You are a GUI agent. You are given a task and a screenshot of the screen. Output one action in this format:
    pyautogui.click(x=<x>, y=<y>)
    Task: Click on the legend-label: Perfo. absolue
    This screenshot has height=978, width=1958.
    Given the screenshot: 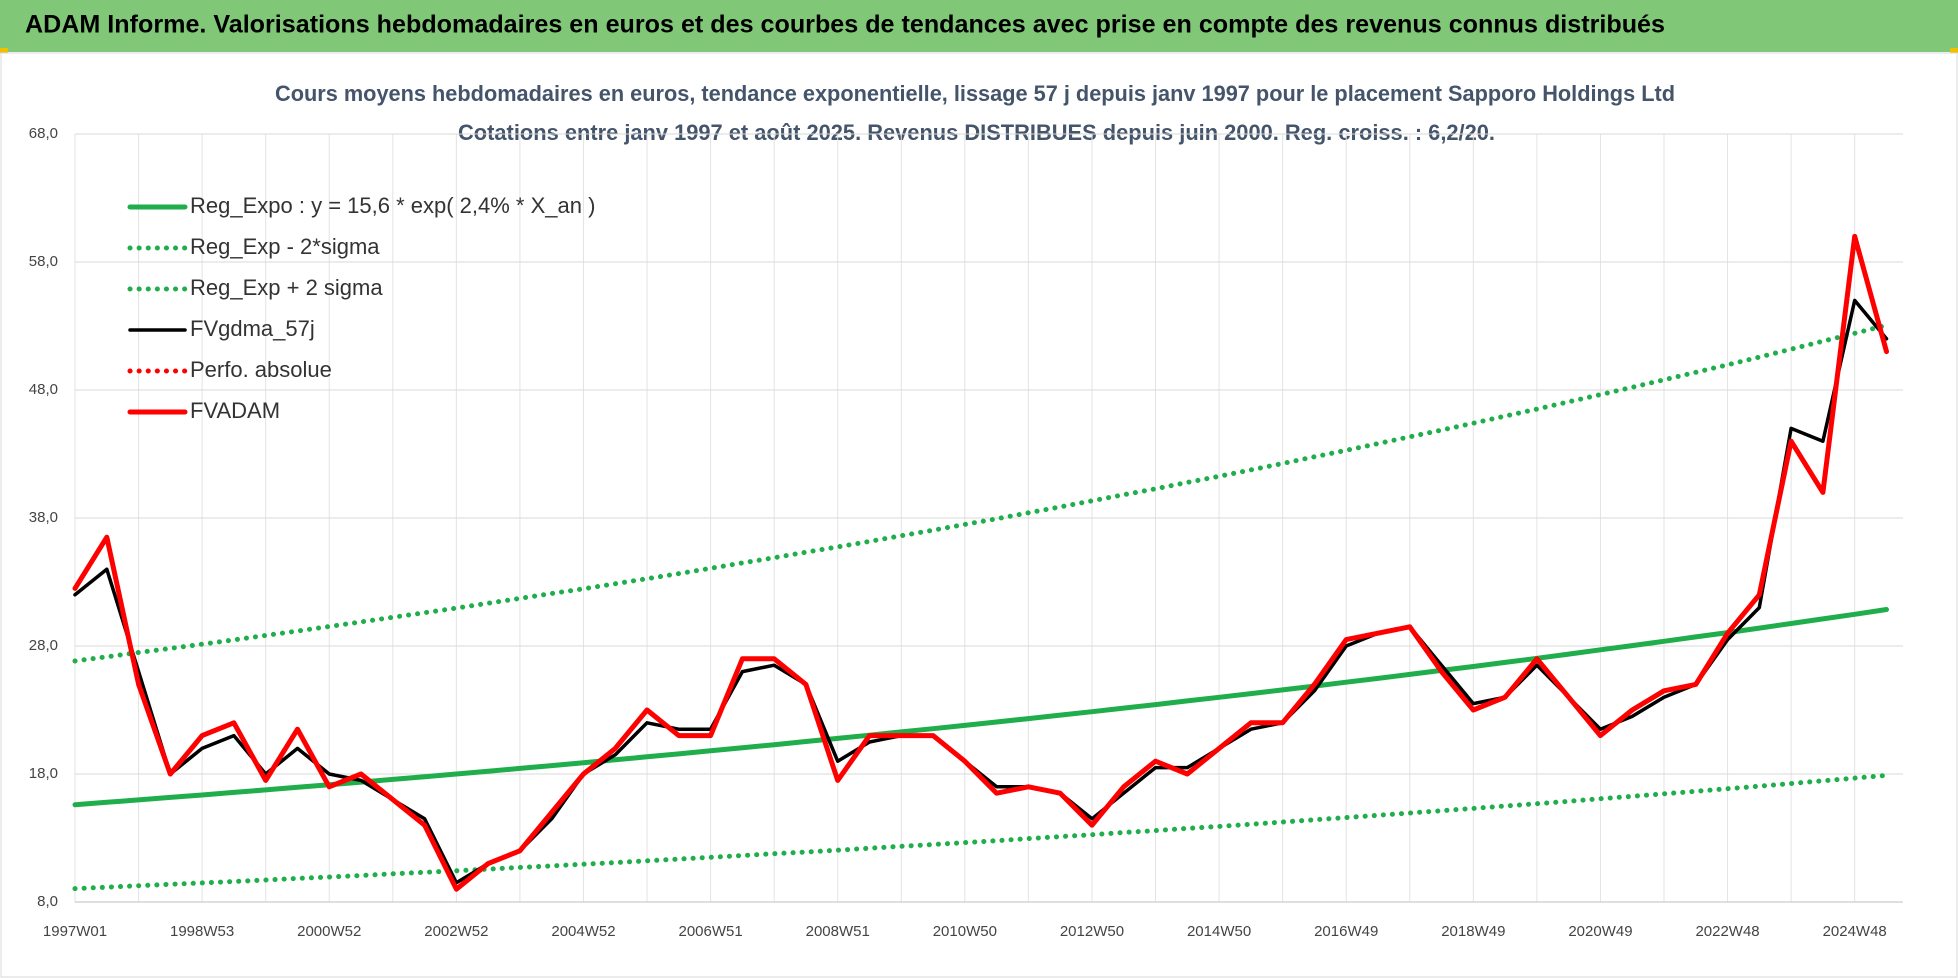 What is the action you would take?
    pyautogui.click(x=261, y=369)
    